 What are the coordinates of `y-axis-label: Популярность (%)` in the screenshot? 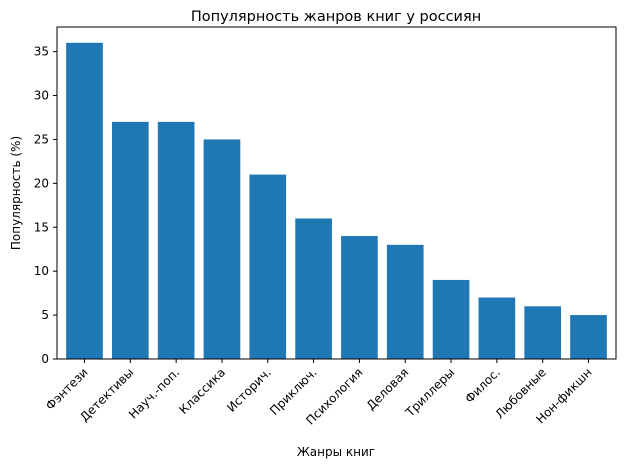 It's located at (16, 193).